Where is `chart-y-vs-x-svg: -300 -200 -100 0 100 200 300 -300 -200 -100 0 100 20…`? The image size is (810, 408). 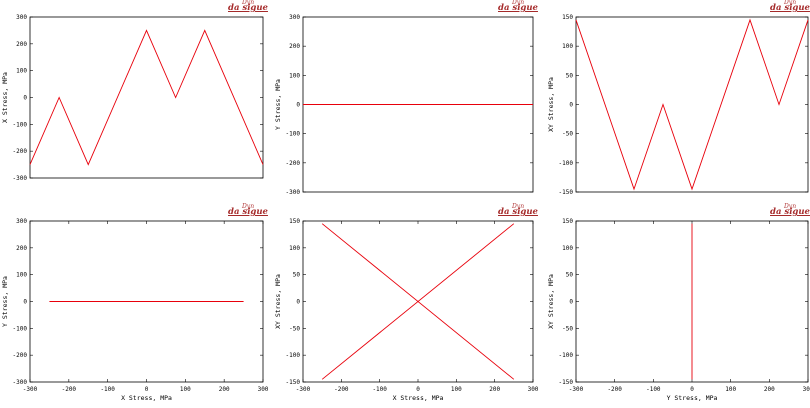
chart-y-vs-x-svg: -300 -200 -100 0 100 200 300 -300 -200 -100 0 100 20… is located at coordinates (135, 310).